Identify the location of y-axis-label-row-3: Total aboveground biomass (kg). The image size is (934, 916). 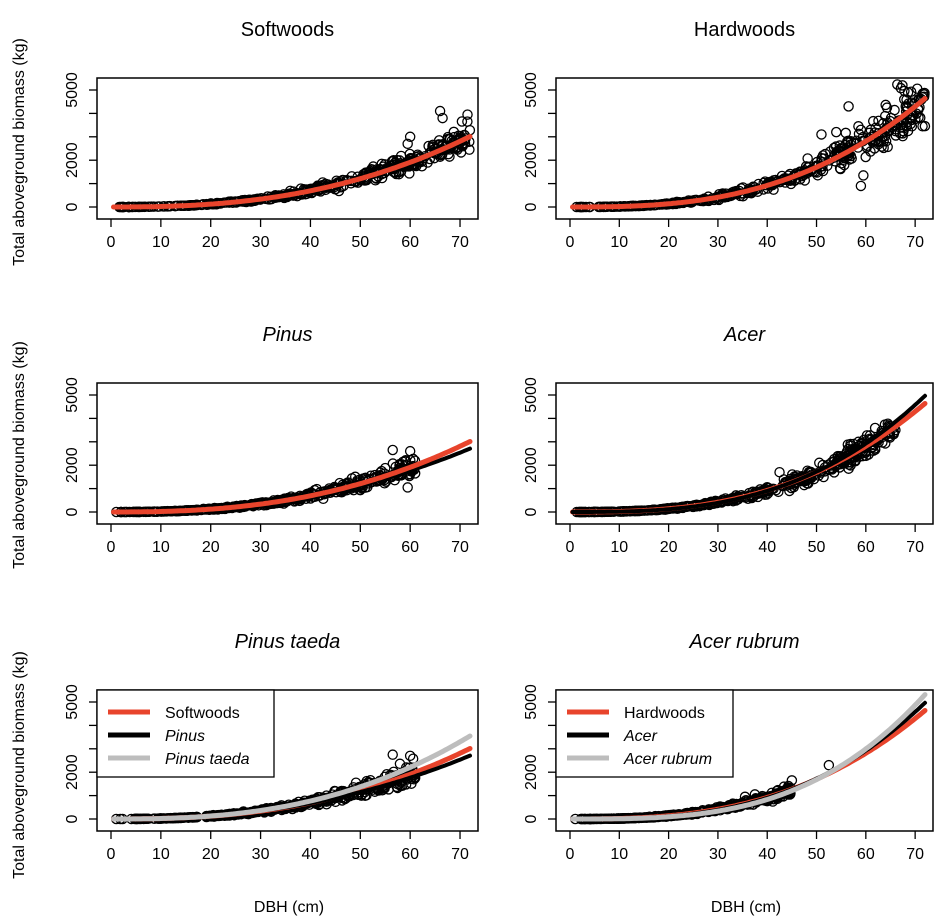
(19, 765).